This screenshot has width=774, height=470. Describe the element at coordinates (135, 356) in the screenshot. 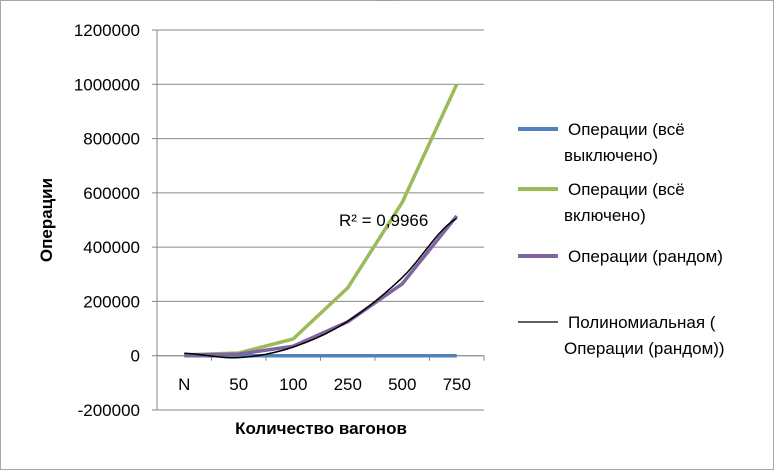

I see `y-tick-label: 0` at that location.